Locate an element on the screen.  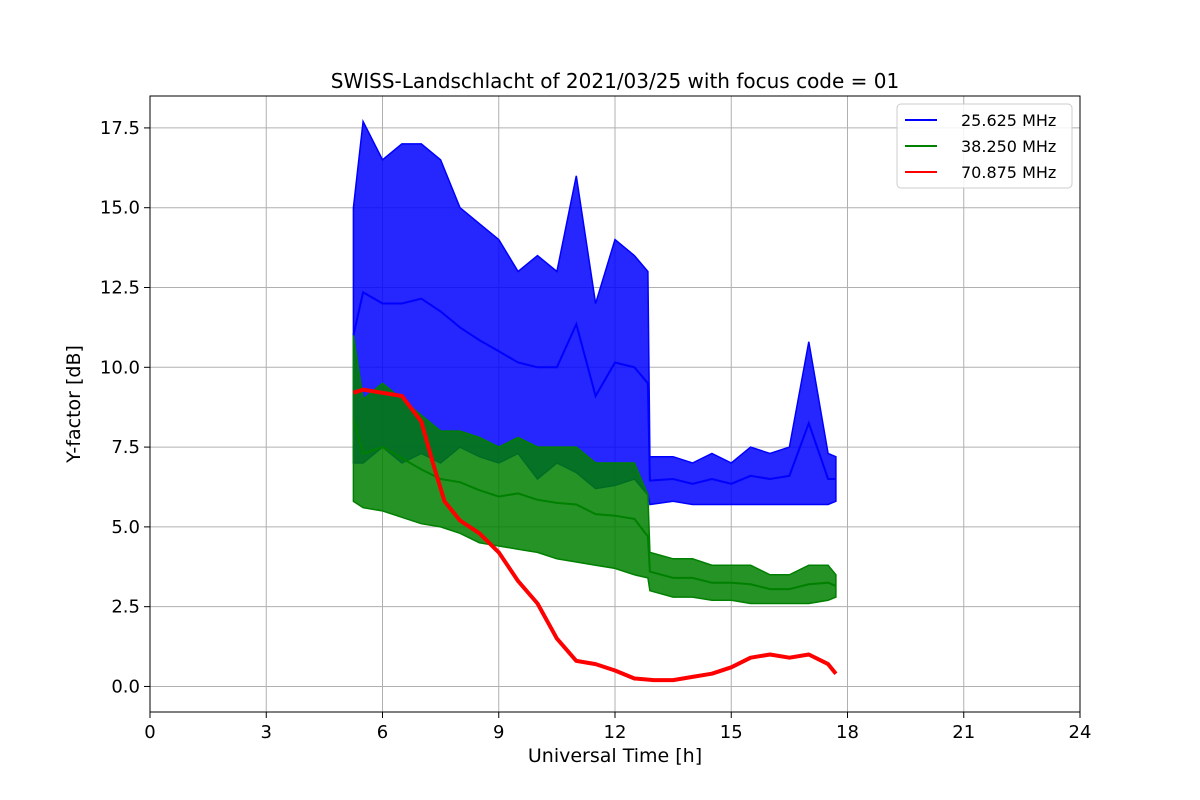
x-tick-label: 9 is located at coordinates (498, 732).